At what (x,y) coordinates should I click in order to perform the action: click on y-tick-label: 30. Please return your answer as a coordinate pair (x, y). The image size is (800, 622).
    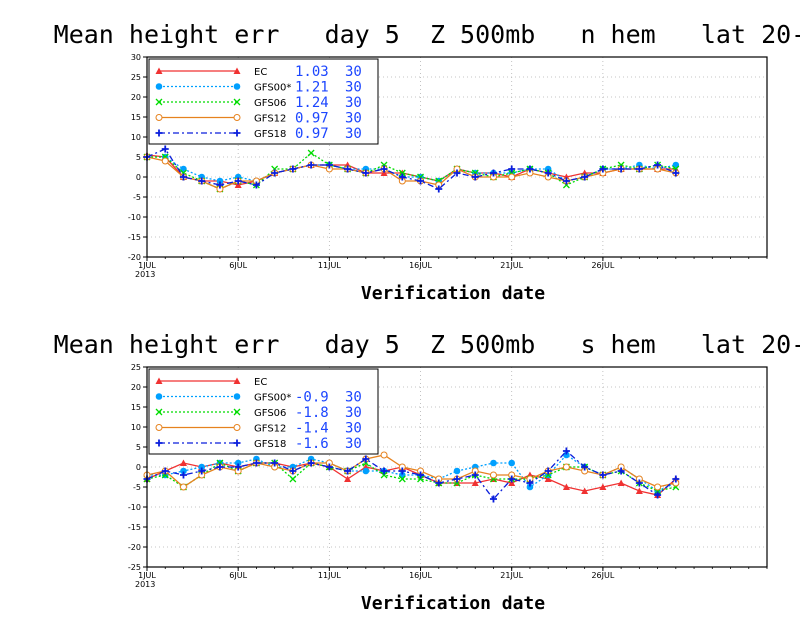
    Looking at the image, I should click on (136, 57).